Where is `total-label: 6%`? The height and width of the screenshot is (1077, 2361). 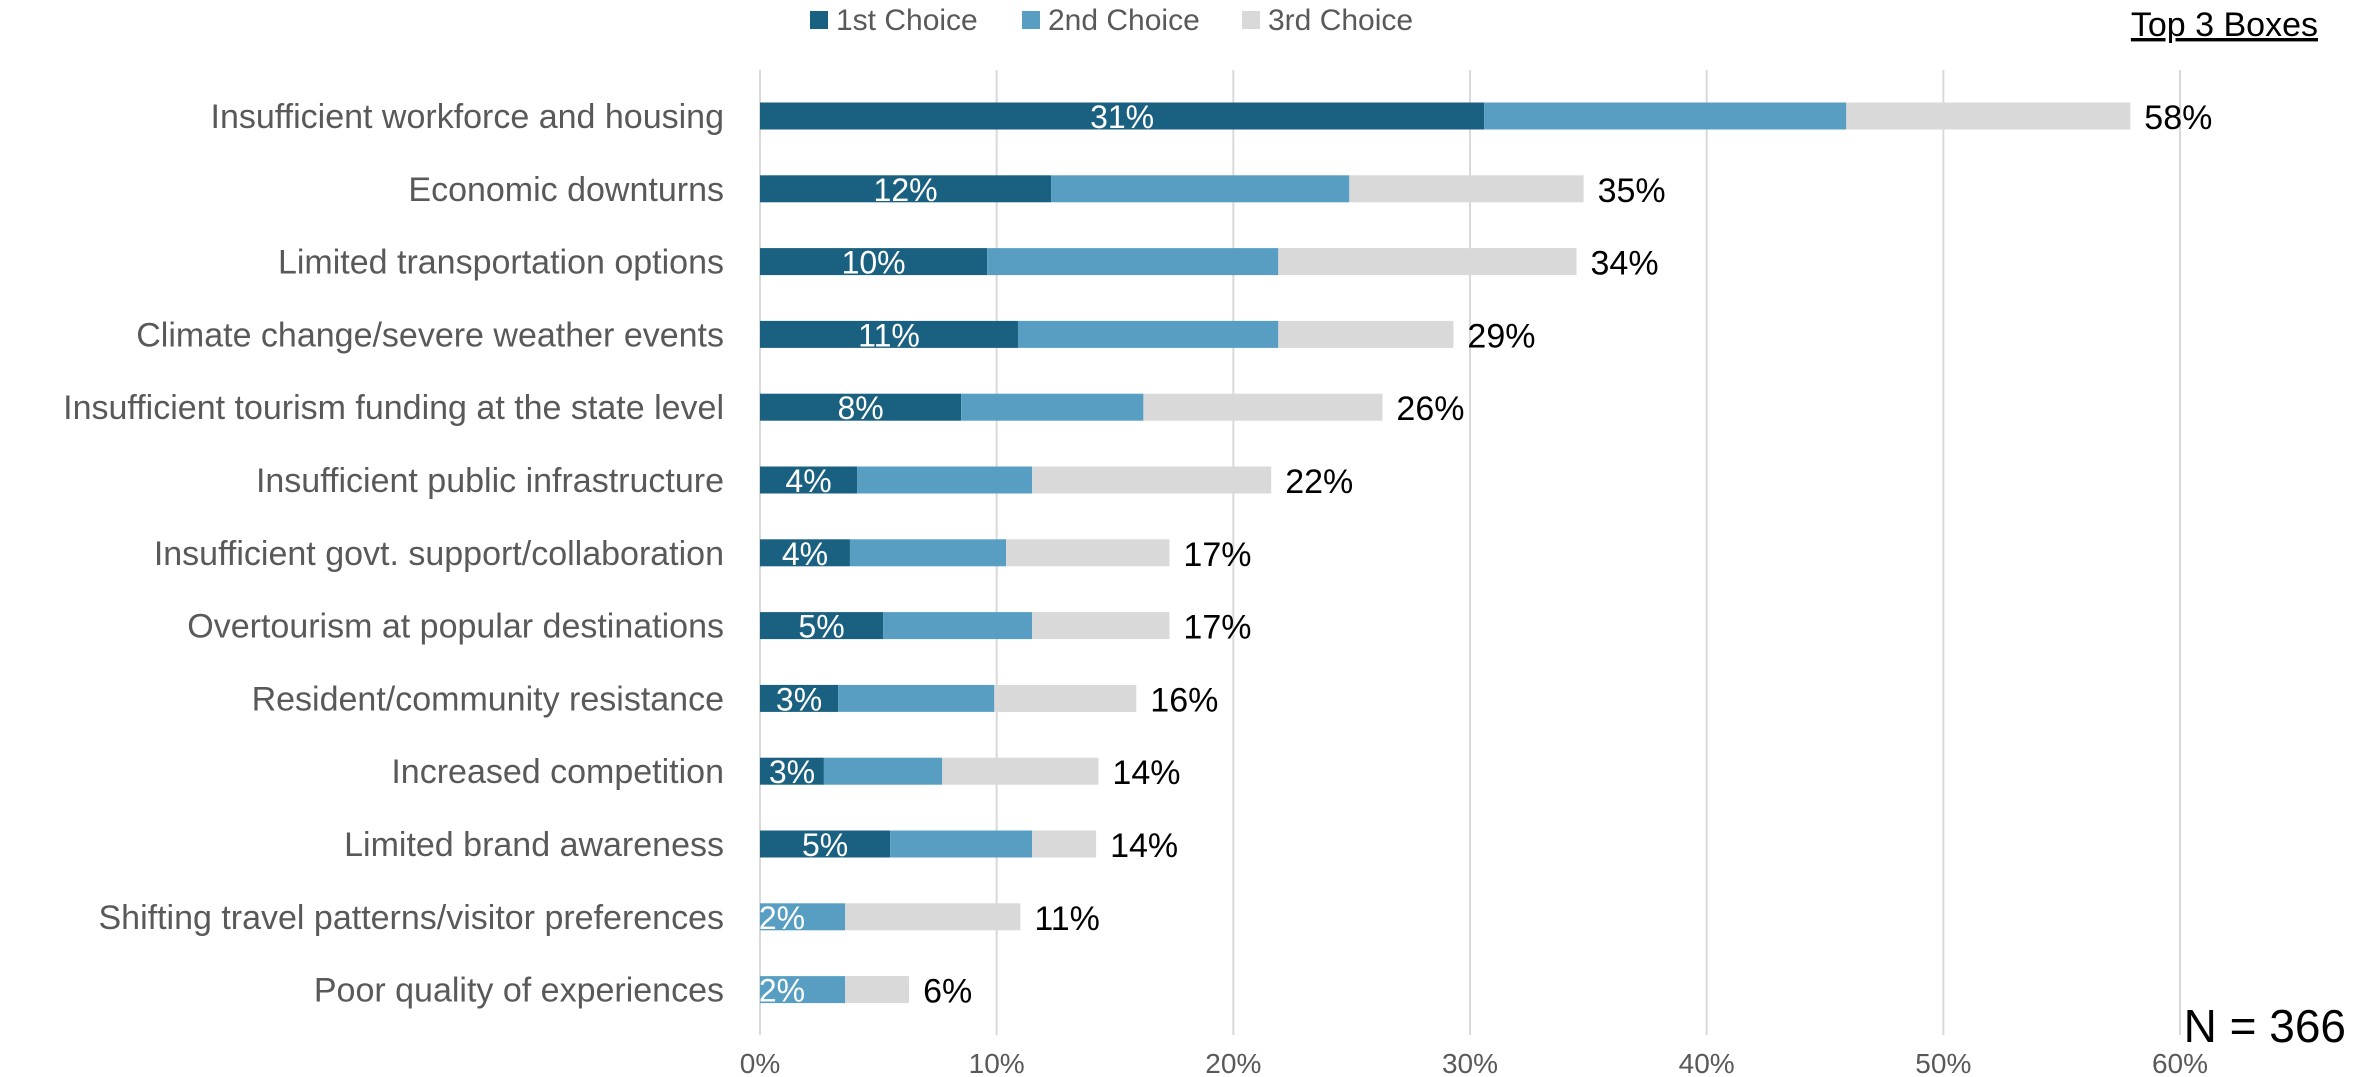 total-label: 6% is located at coordinates (947, 992).